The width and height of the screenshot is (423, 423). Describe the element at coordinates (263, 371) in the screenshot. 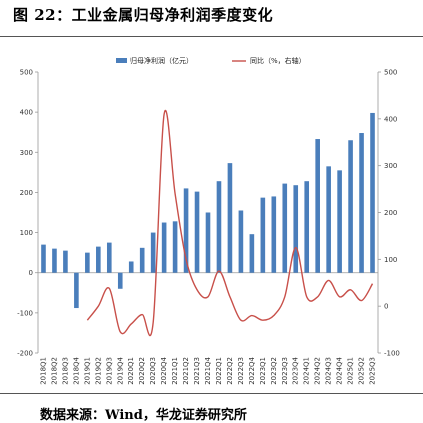

I see `x-tick-label: 2023Q1` at that location.